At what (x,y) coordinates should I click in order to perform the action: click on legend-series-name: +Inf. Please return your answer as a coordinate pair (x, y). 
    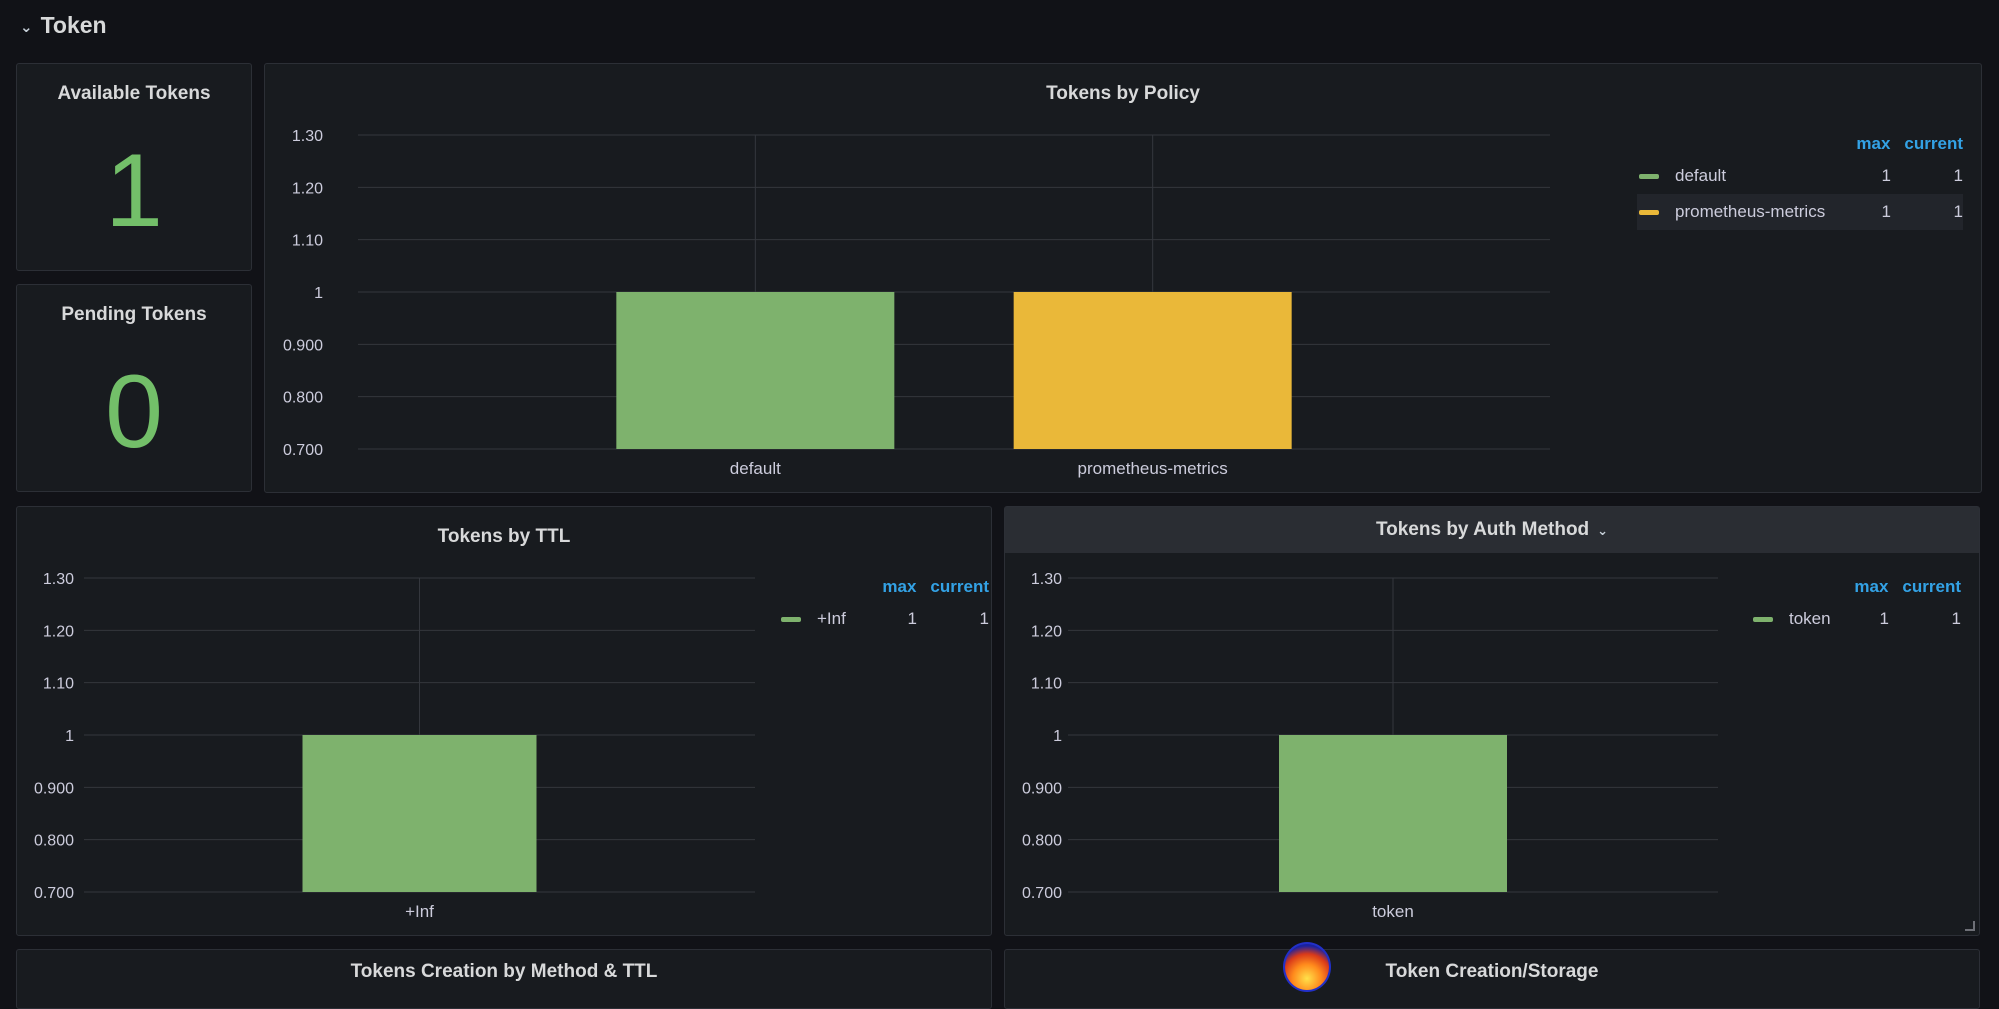
    Looking at the image, I should click on (831, 618).